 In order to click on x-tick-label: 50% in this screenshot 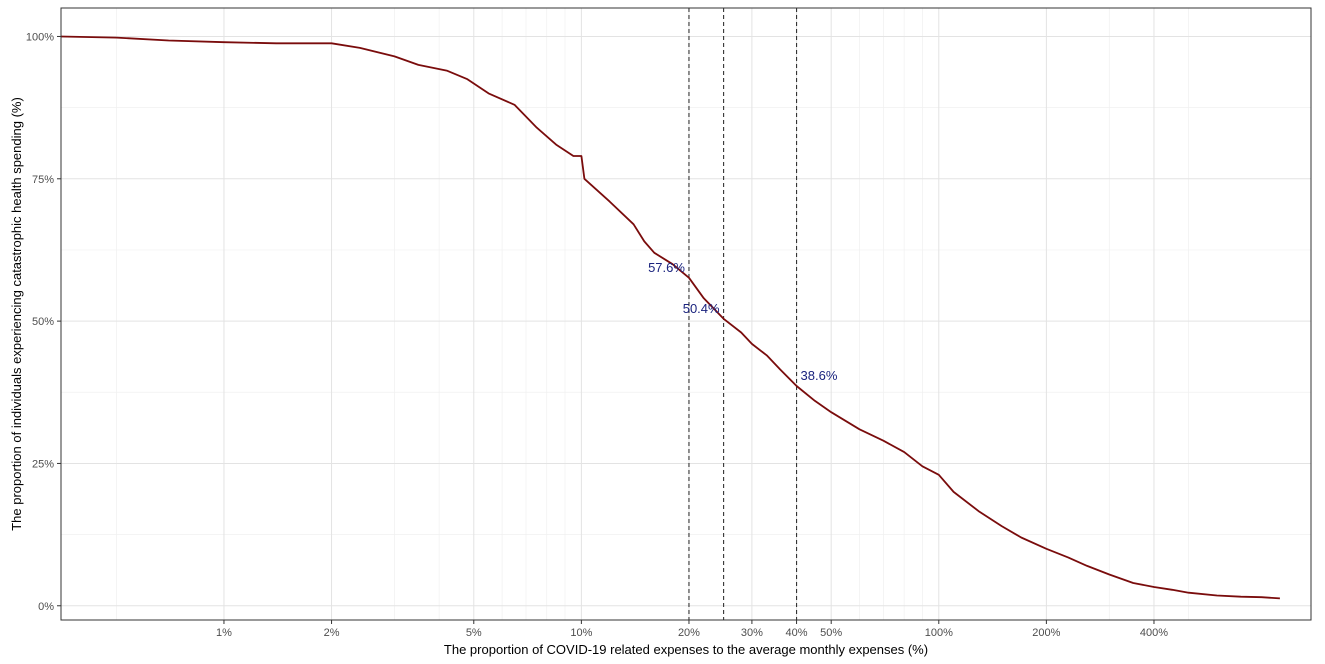, I will do `click(831, 633)`.